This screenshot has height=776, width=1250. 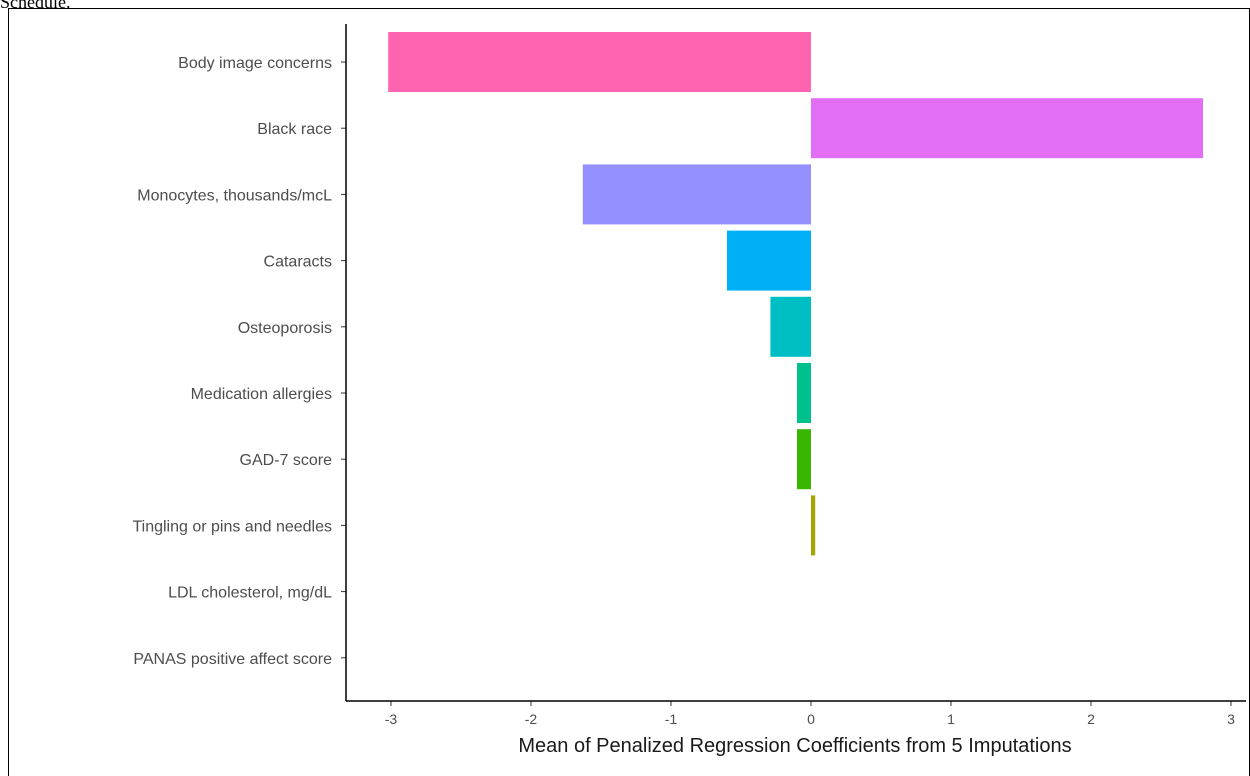 I want to click on x-tick-label-1: -2, so click(x=531, y=719).